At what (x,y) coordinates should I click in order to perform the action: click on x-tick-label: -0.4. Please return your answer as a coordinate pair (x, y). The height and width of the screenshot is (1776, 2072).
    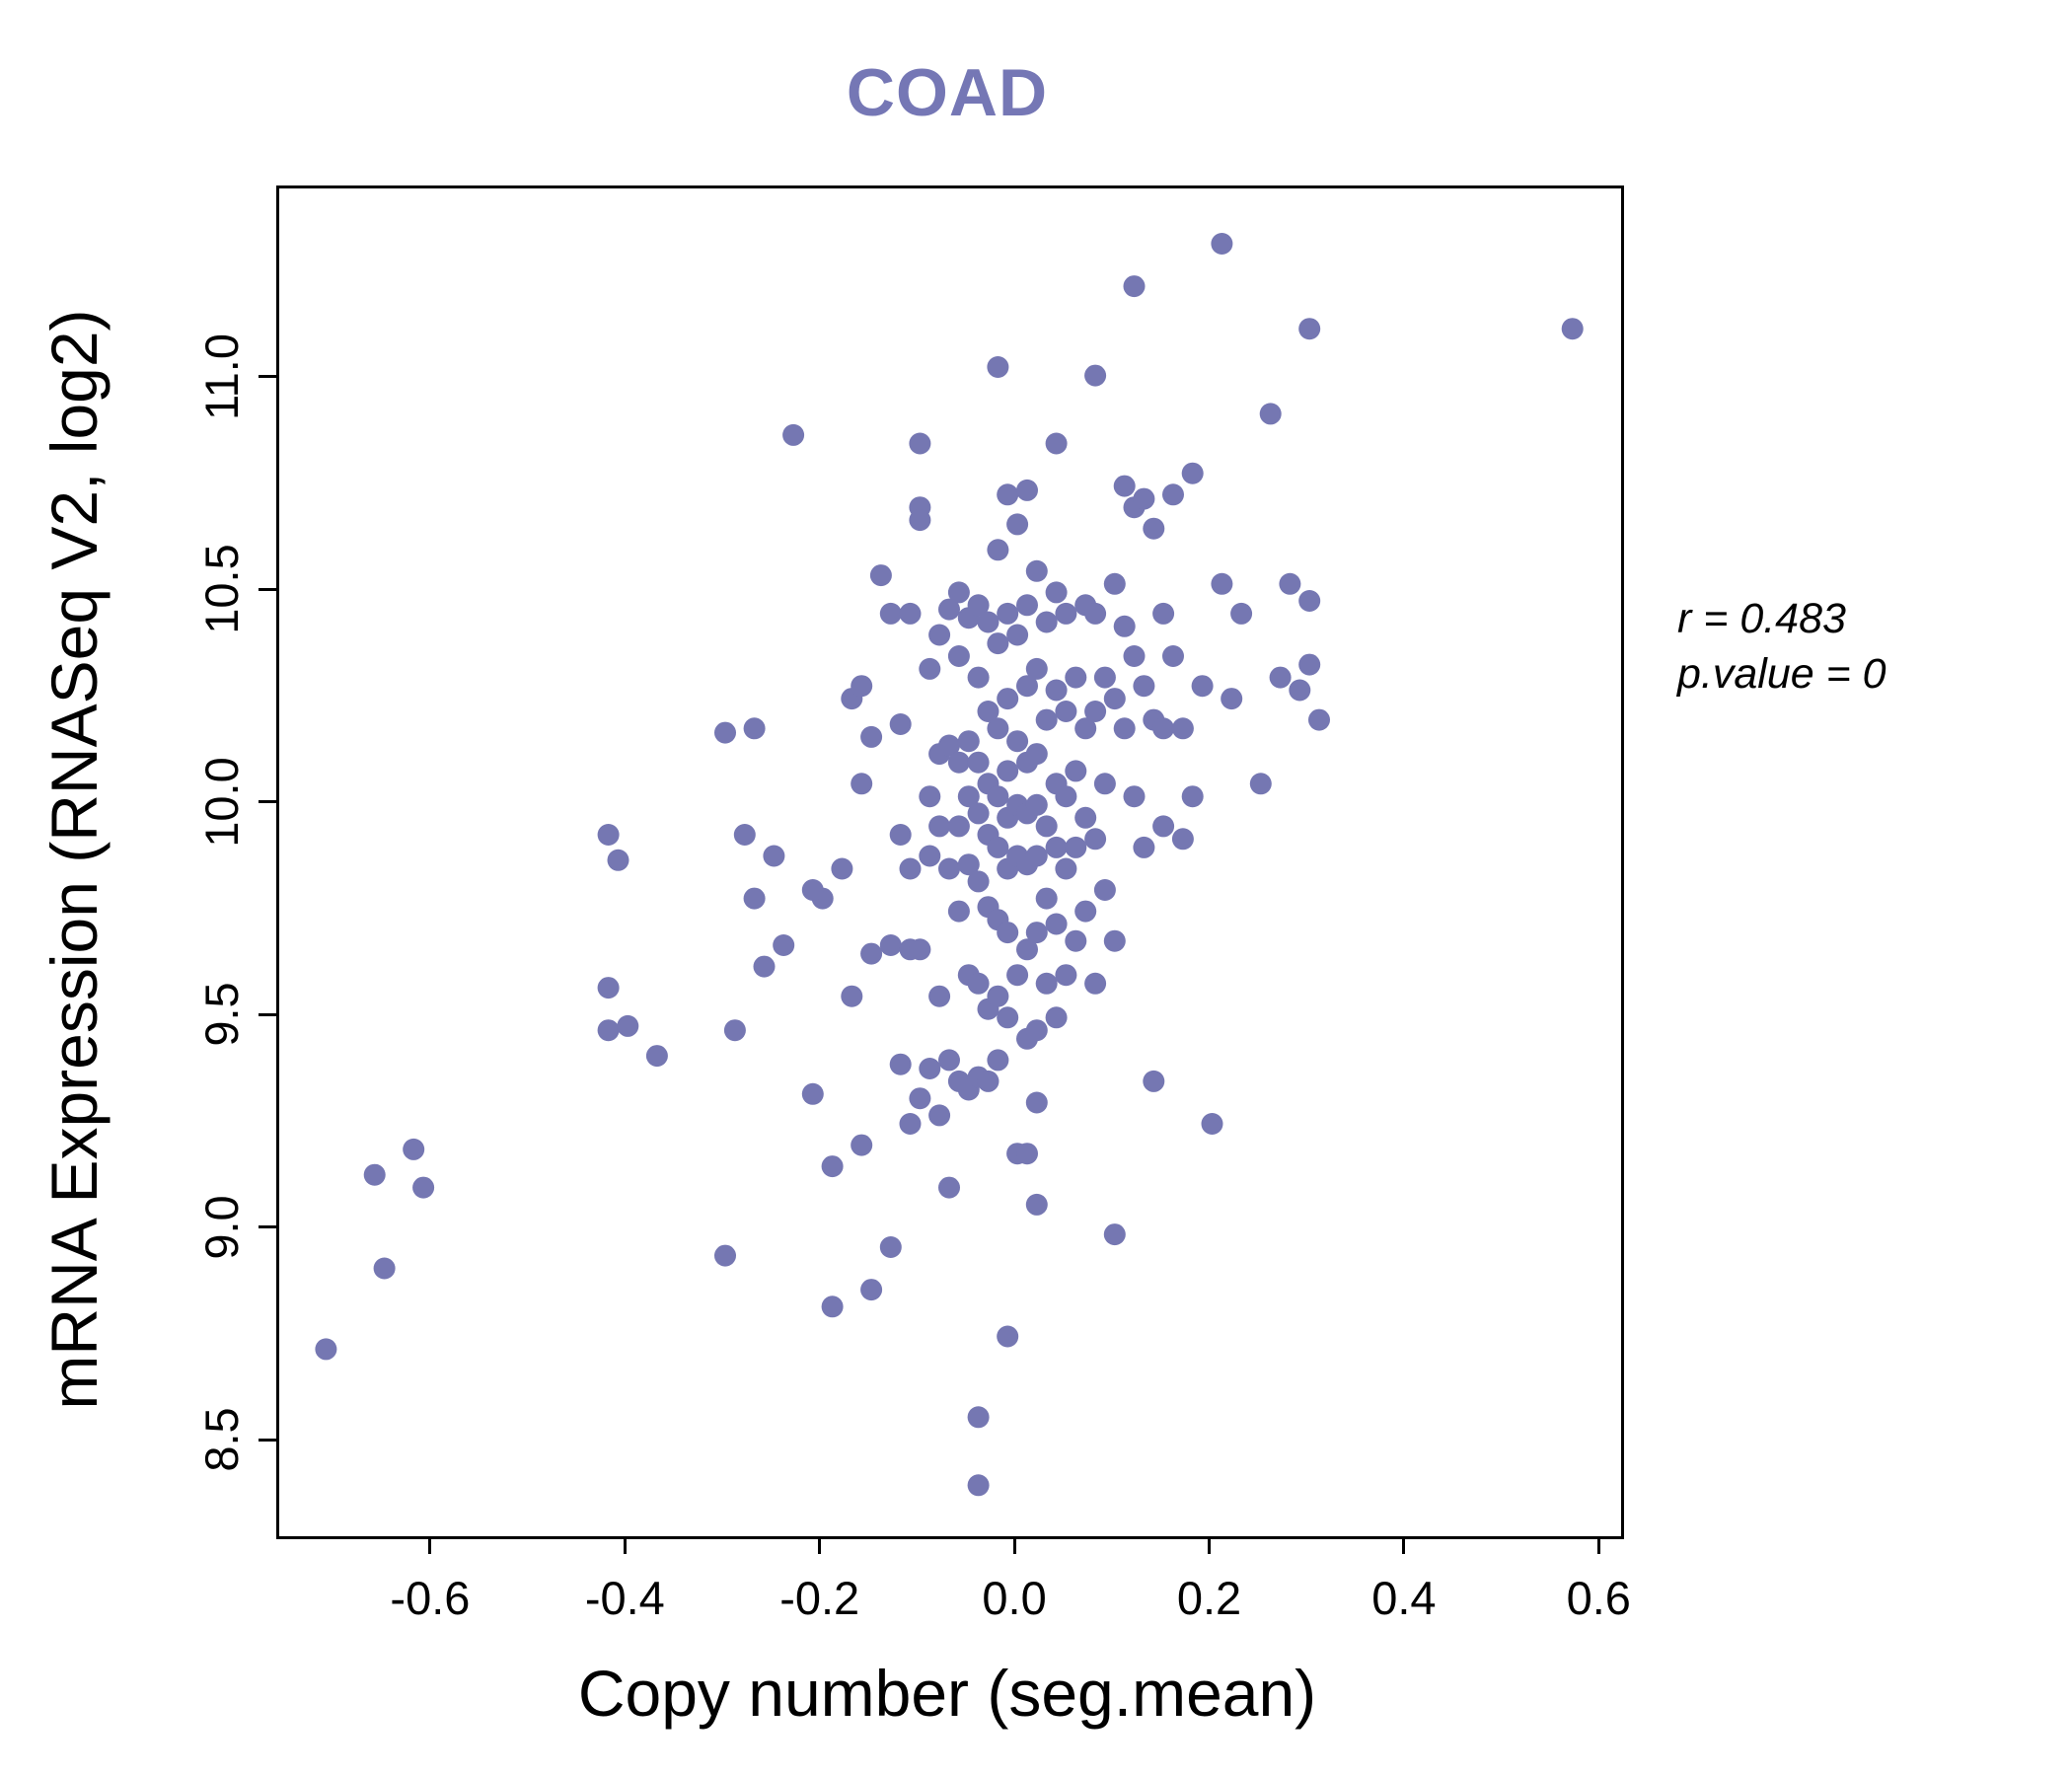
    Looking at the image, I should click on (625, 1598).